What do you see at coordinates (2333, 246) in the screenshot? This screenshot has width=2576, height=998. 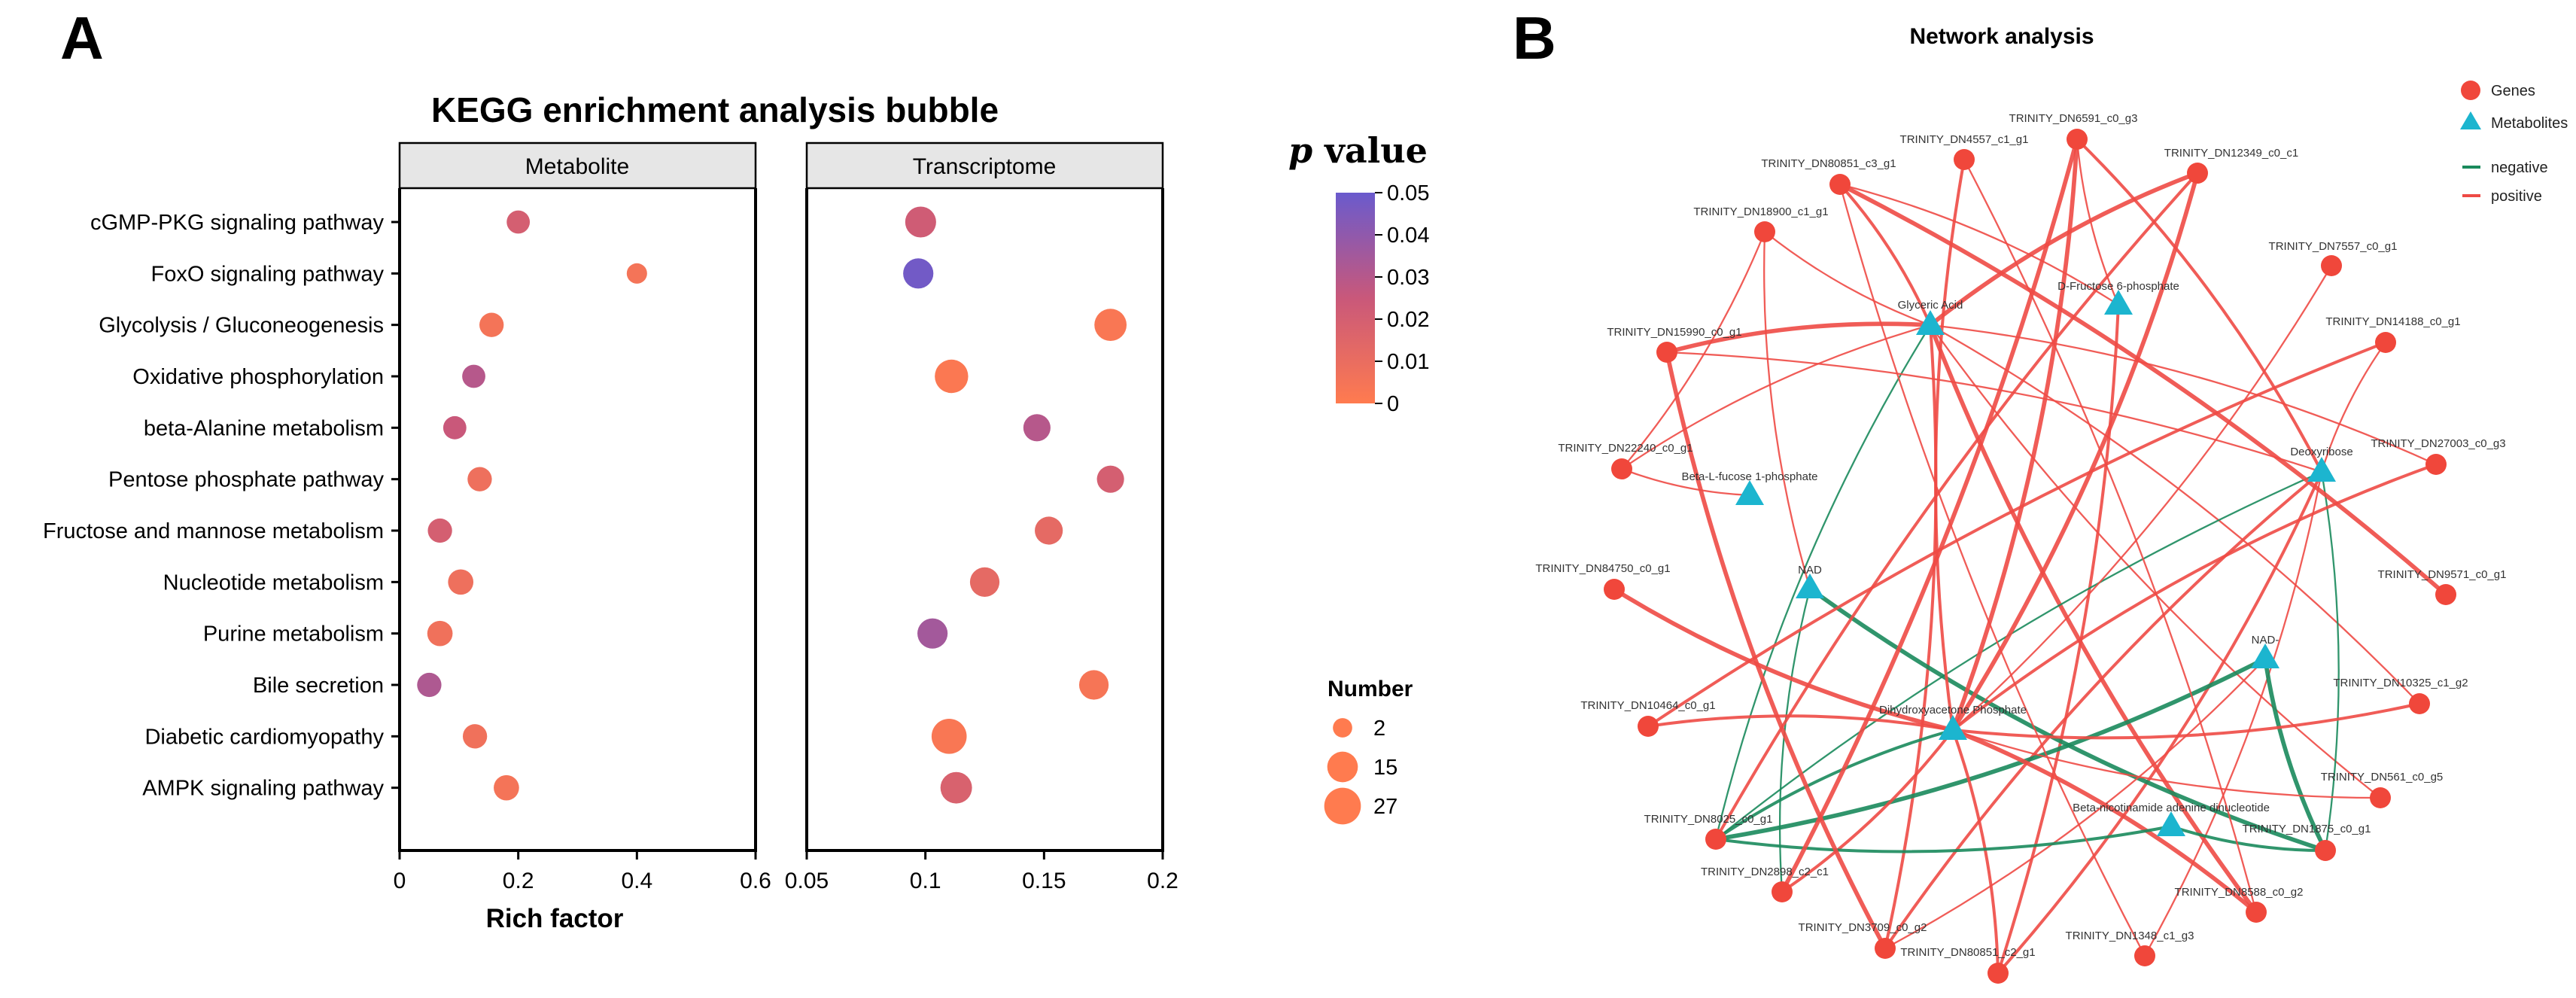 I see `gene-label: TRINITY_DN7557_c0_g1` at bounding box center [2333, 246].